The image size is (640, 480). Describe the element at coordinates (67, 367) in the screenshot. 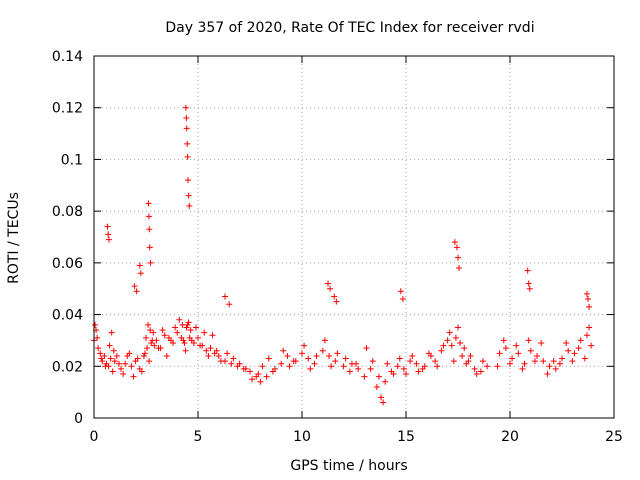

I see `y-tick-label: 0.02` at that location.